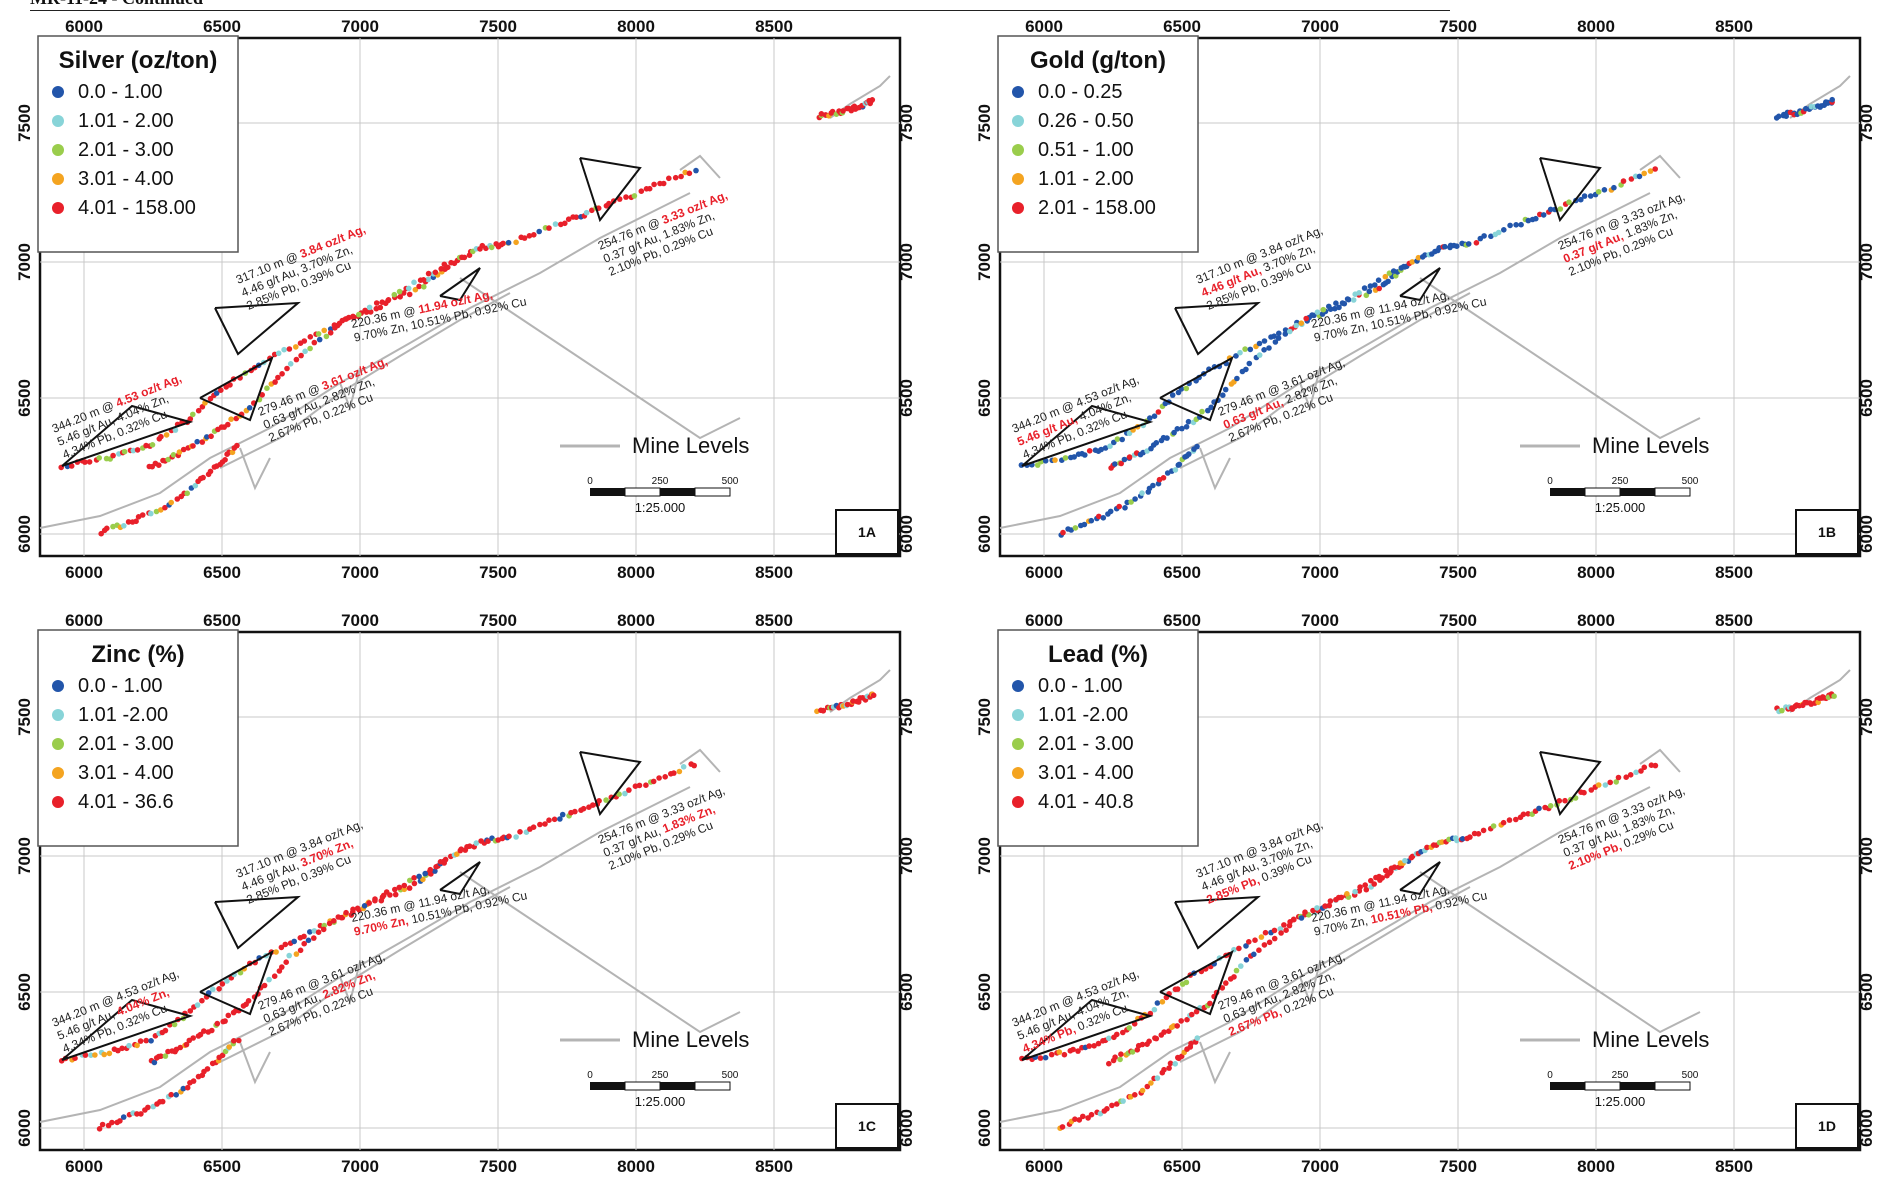  Describe the element at coordinates (1086, 121) in the screenshot. I see `legend-item-label: 0.26 - 0.50` at that location.